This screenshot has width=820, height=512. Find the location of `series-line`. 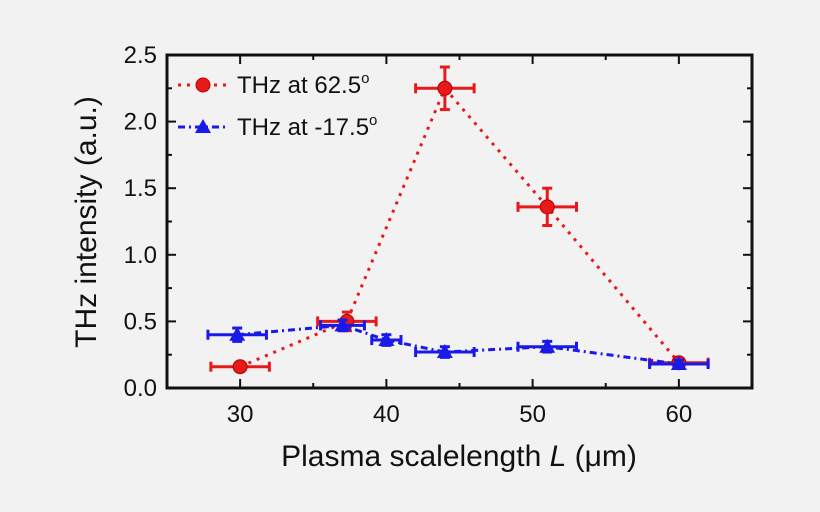

series-line is located at coordinates (458, 344).